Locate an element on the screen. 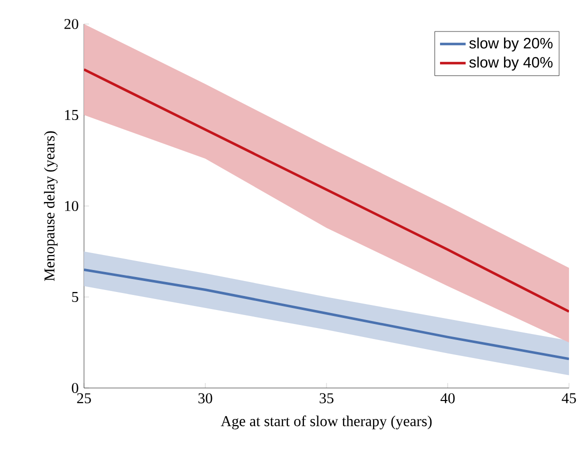  y-tick-label: 15 is located at coordinates (71, 115).